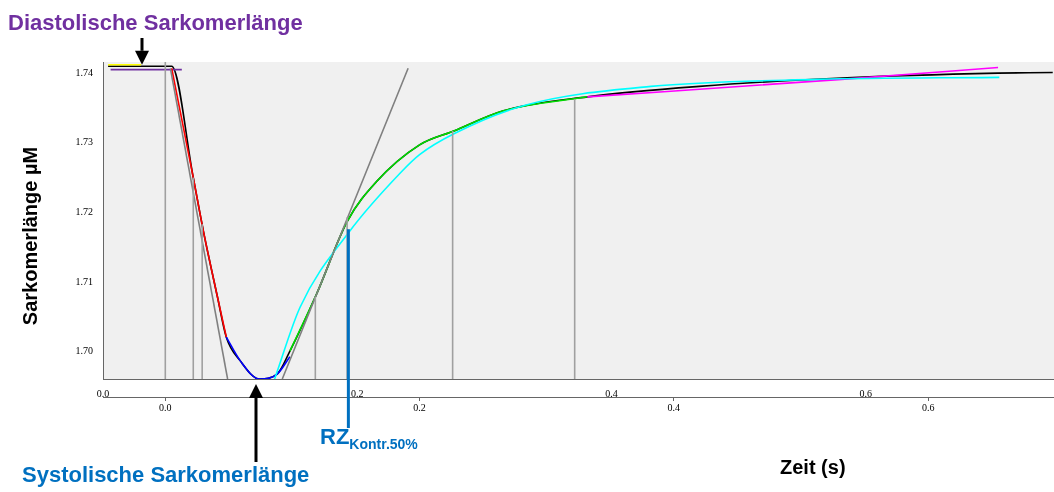  Describe the element at coordinates (84, 142) in the screenshot. I see `y-tick-label: 1.73` at that location.